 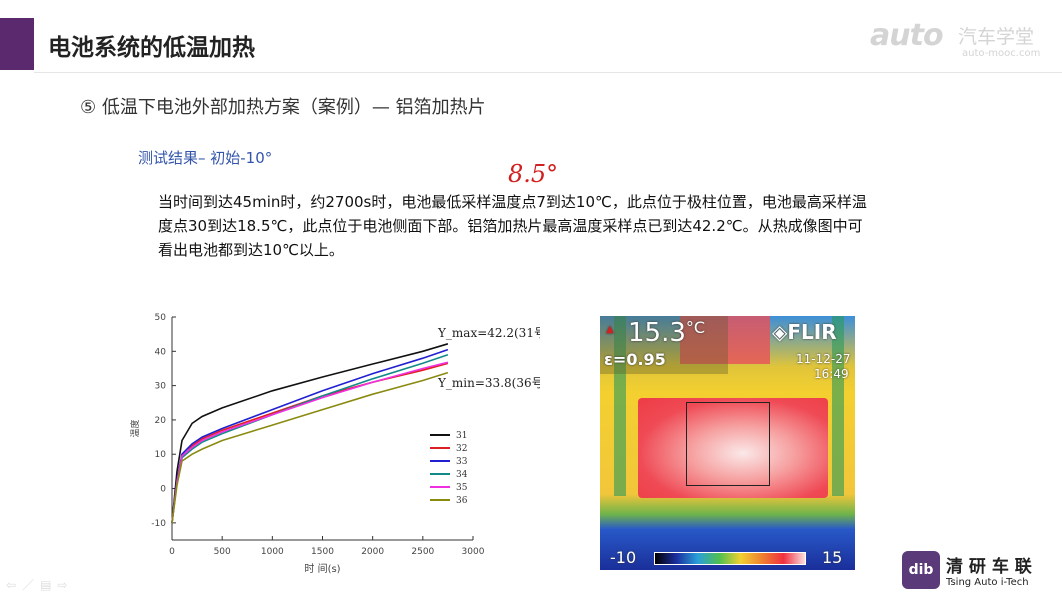 I want to click on y-tick-label: 20, so click(x=161, y=421).